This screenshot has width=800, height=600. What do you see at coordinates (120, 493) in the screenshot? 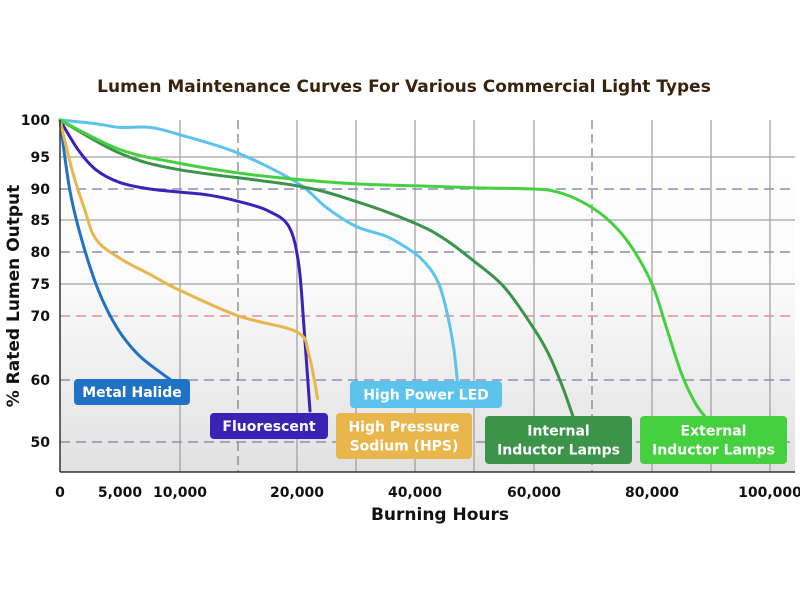
I see `x-tick-label: 5,000` at bounding box center [120, 493].